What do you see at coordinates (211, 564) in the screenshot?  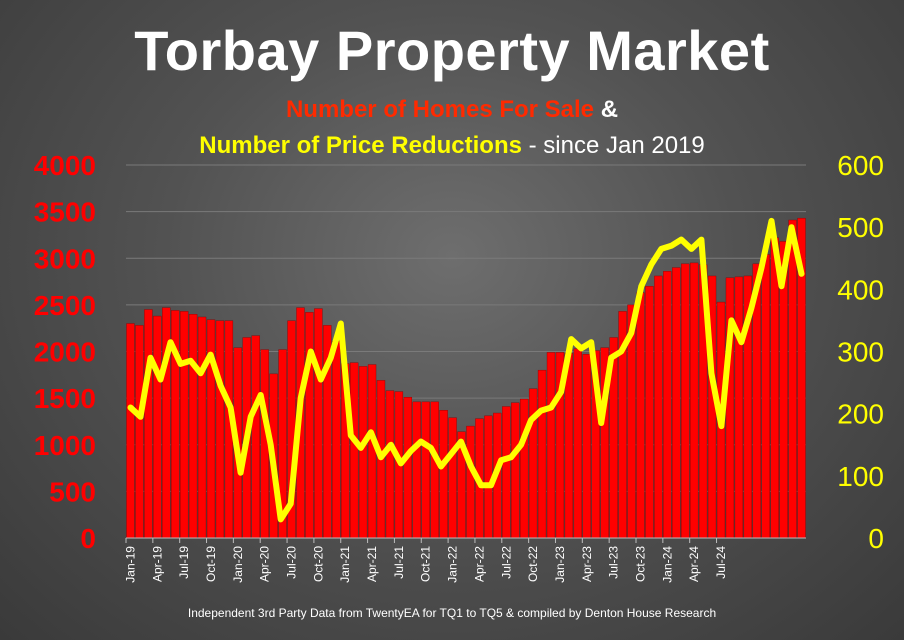 I see `x-axis-tick-label: Oct-19` at bounding box center [211, 564].